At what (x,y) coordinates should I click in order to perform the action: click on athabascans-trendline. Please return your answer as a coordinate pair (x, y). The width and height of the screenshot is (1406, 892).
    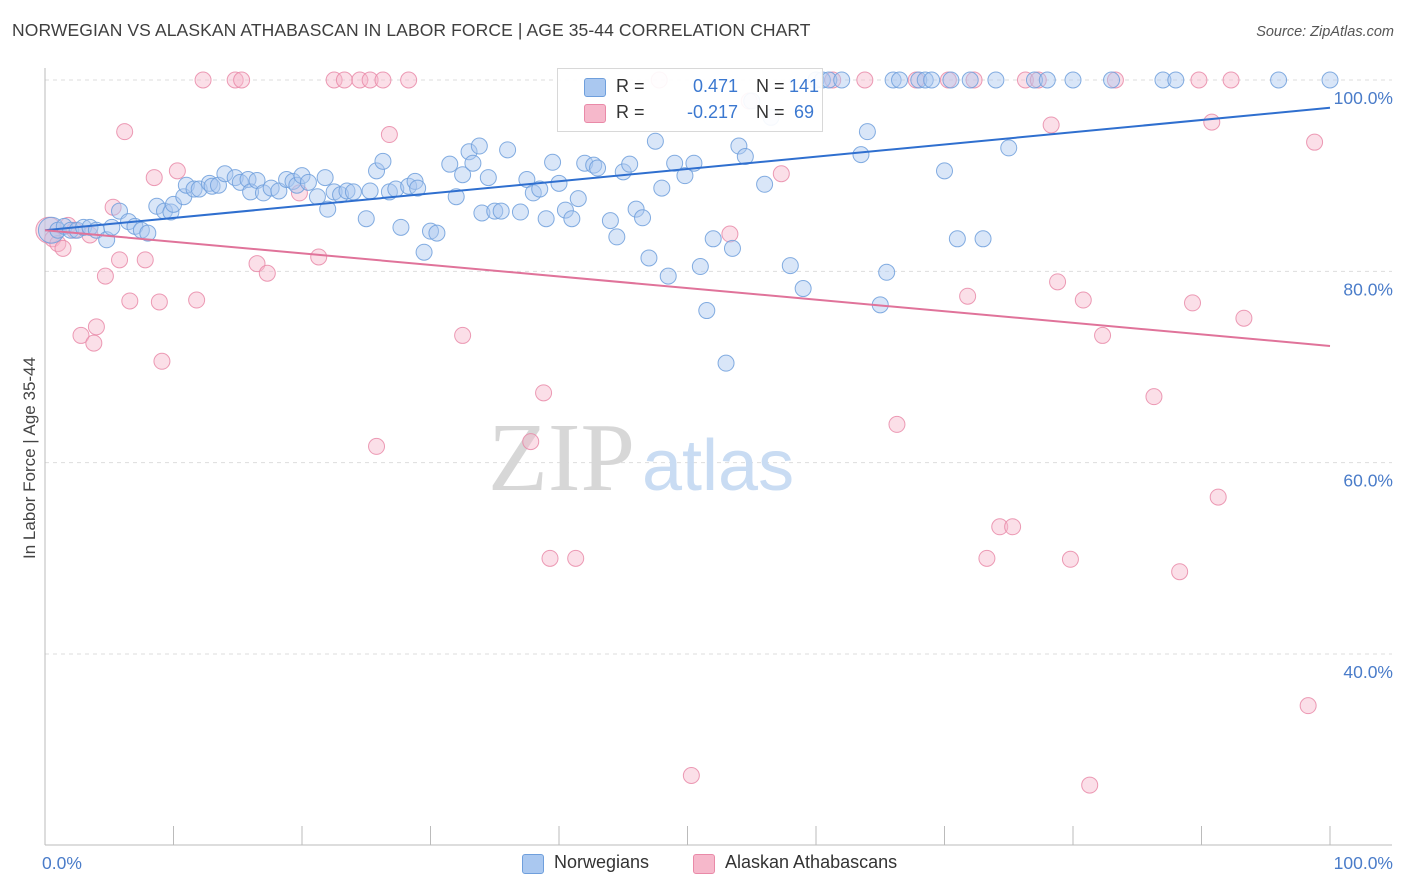
    Looking at the image, I should click on (687, 288).